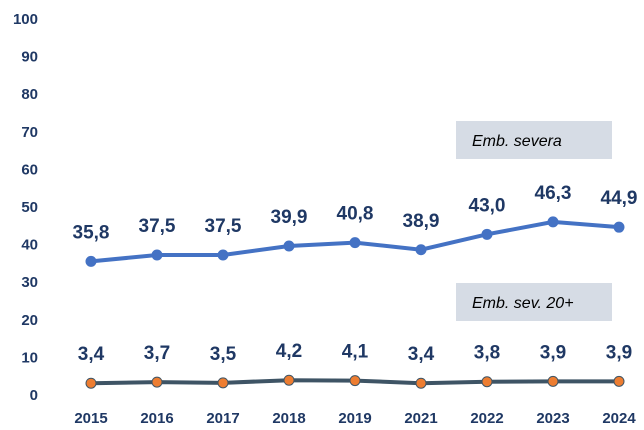 This screenshot has height=430, width=644. Describe the element at coordinates (619, 198) in the screenshot. I see `data-label: 44,9` at that location.